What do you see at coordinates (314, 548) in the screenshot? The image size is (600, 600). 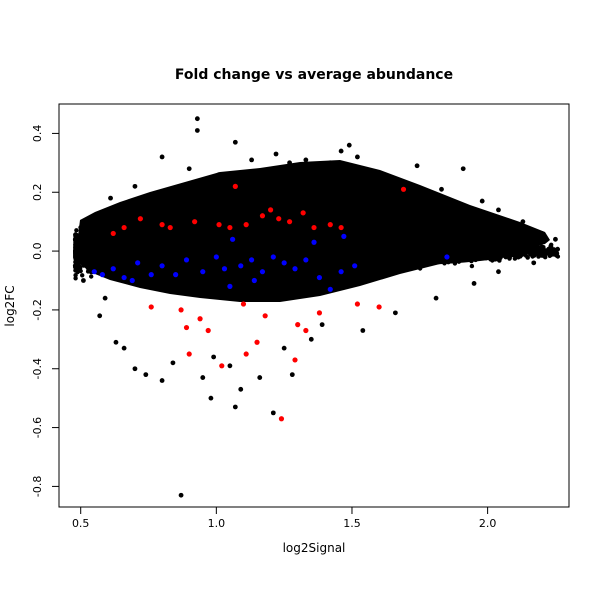 I see `x-axis-label: log2Signal` at bounding box center [314, 548].